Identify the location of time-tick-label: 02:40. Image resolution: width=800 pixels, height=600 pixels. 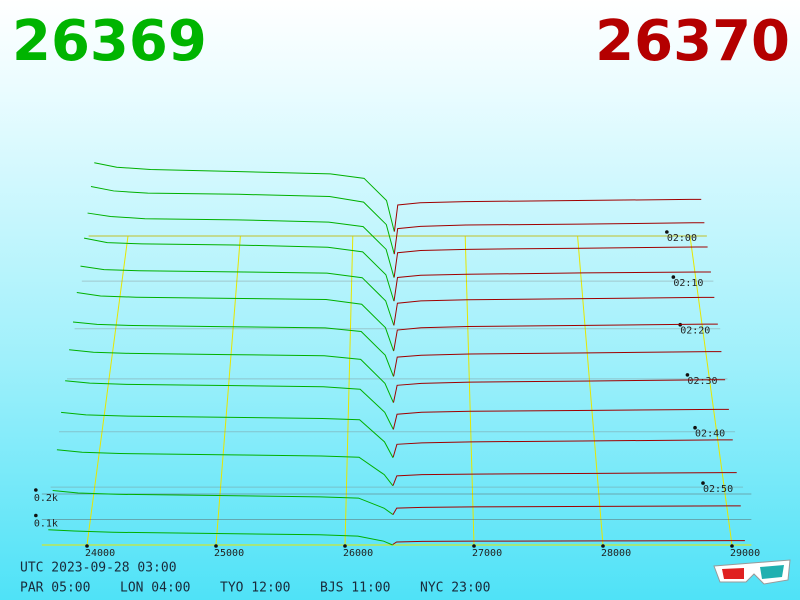
(710, 434).